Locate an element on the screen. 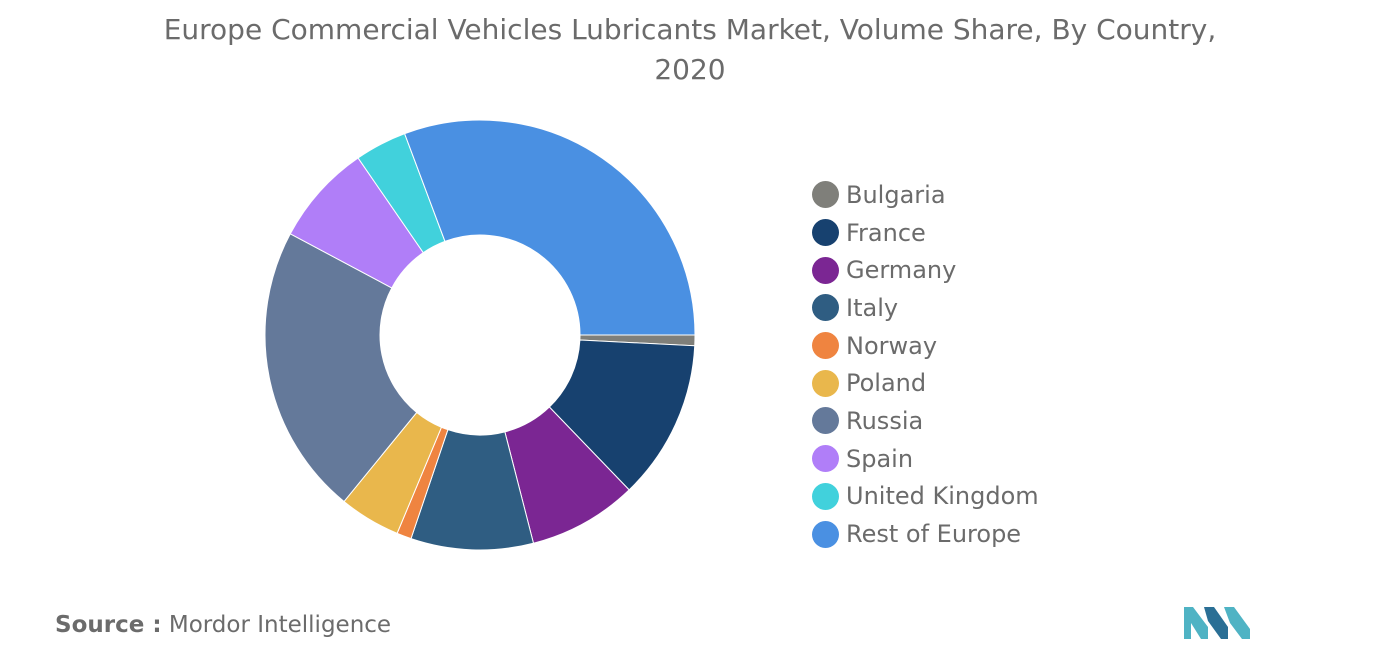  legend-label: Bulgaria is located at coordinates (896, 194).